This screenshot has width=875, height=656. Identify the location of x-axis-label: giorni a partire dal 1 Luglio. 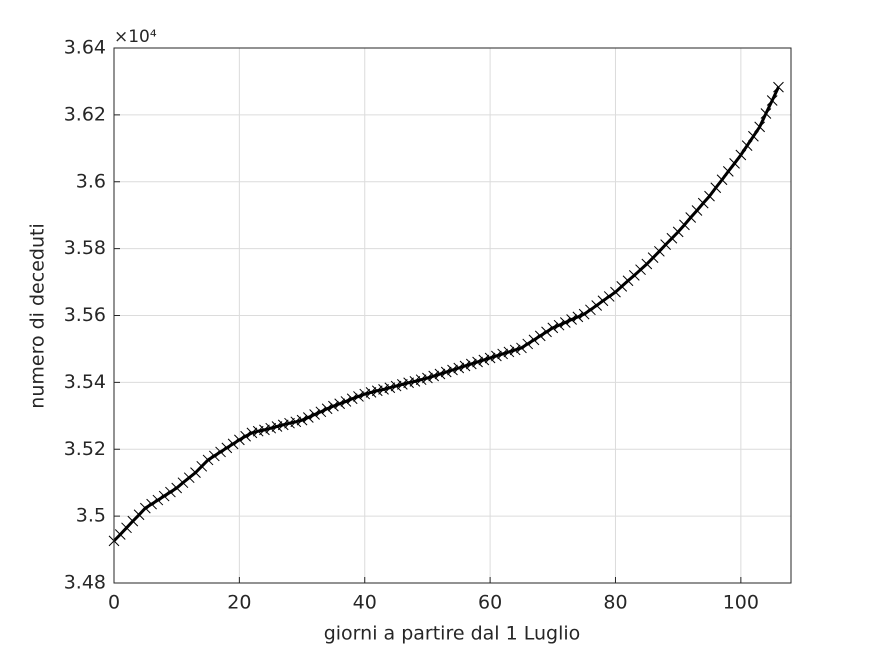
(452, 634).